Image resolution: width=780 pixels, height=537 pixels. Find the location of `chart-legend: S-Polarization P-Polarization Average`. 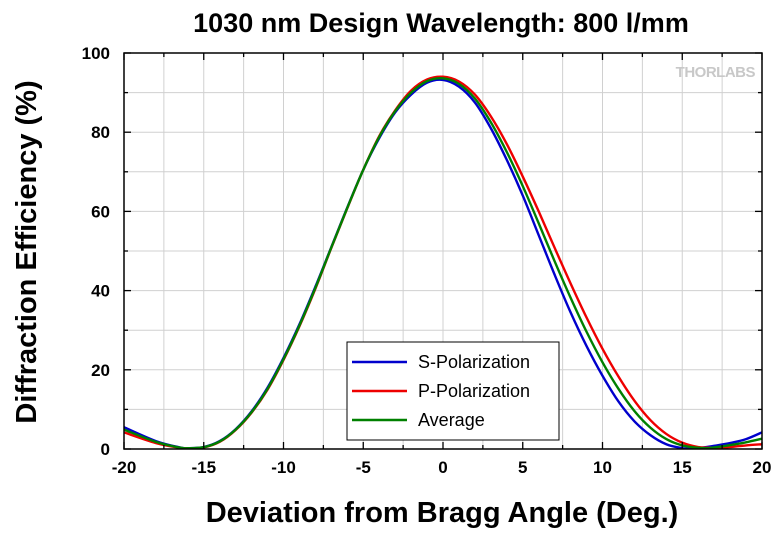

chart-legend: S-Polarization P-Polarization Average is located at coordinates (453, 391).